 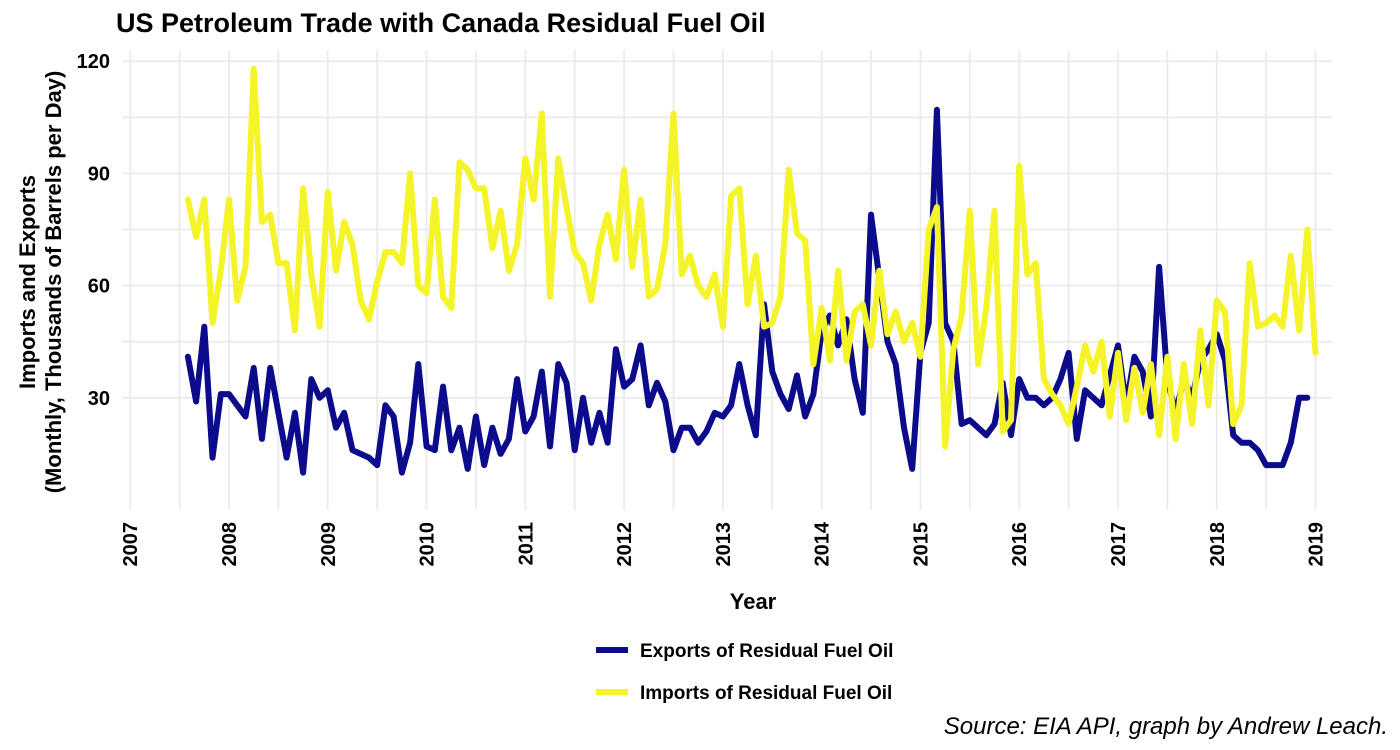 I want to click on y-axis-title-line2: (Monthly, Thousands of Barrels per Day), so click(x=53, y=282).